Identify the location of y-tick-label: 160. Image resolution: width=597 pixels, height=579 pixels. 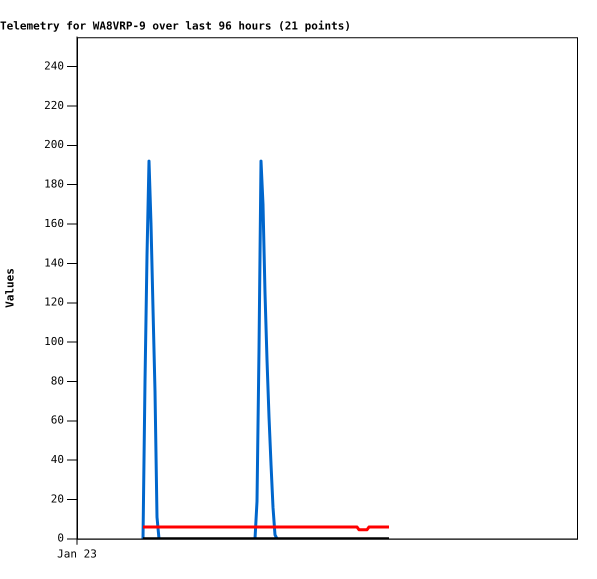
(54, 223).